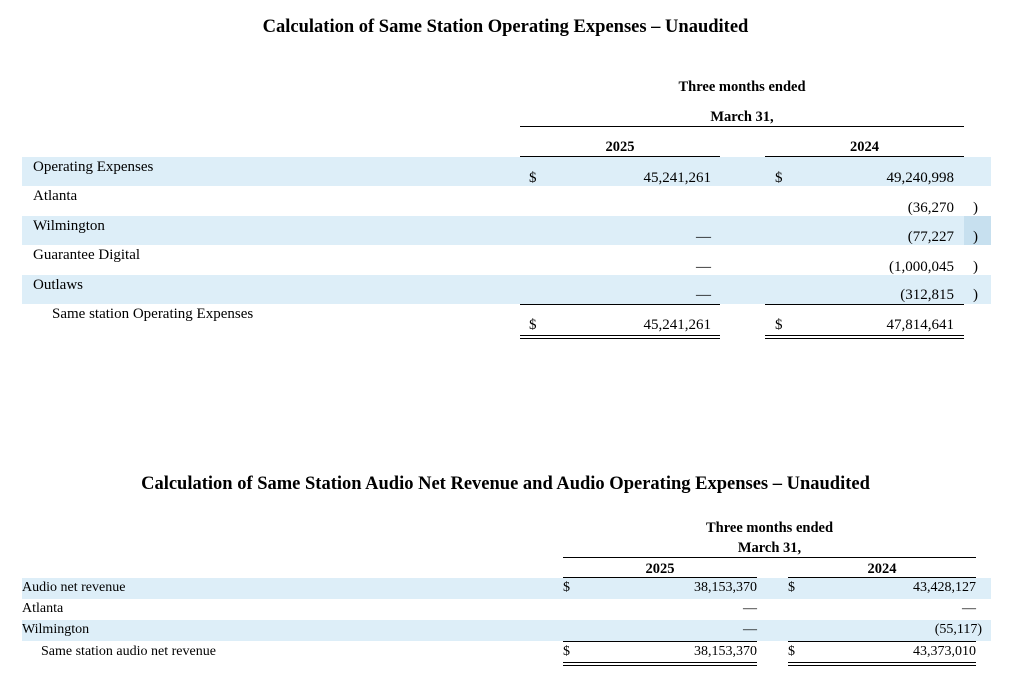  Describe the element at coordinates (660, 641) in the screenshot. I see `table2-subtotal-rule-2025` at that location.